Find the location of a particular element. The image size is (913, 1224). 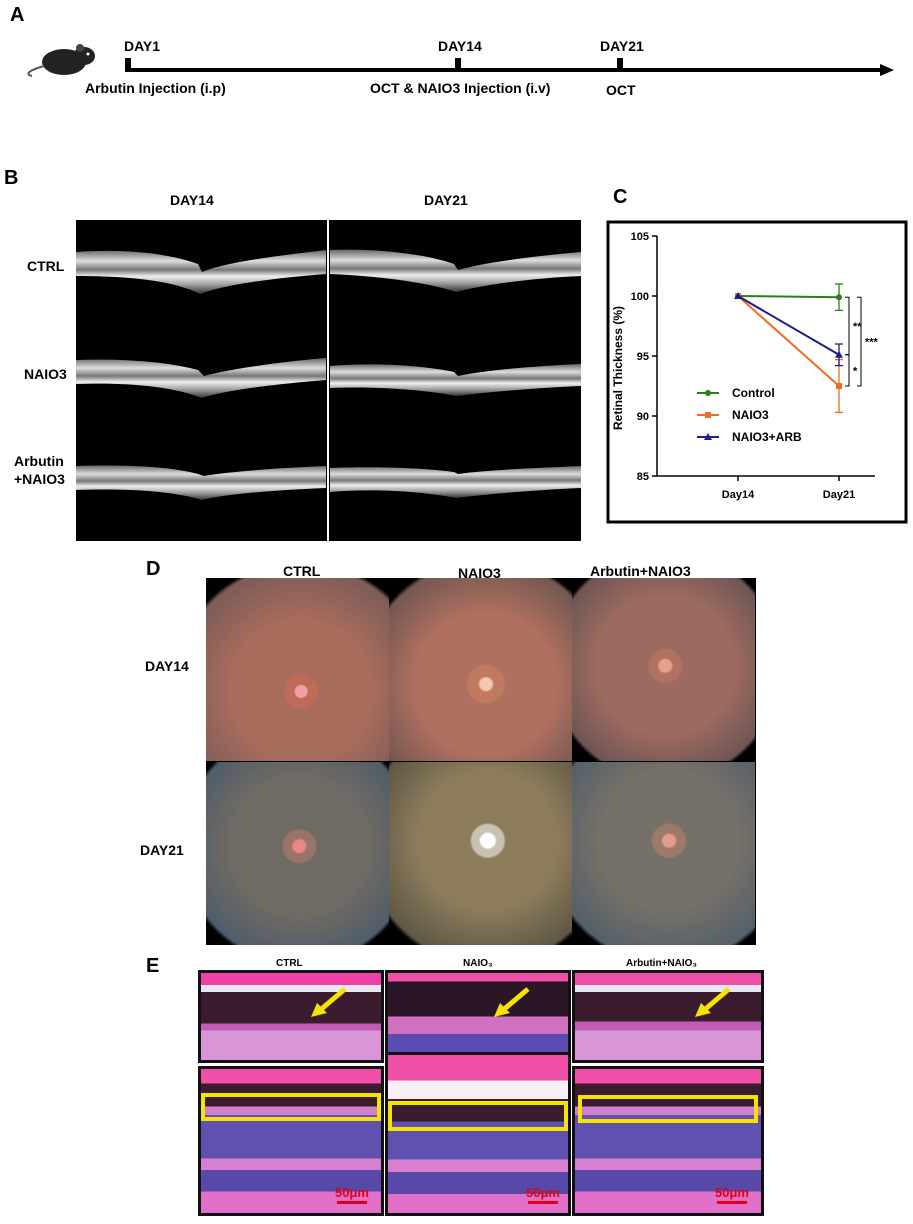

panel-d-letter: D is located at coordinates (153, 569).